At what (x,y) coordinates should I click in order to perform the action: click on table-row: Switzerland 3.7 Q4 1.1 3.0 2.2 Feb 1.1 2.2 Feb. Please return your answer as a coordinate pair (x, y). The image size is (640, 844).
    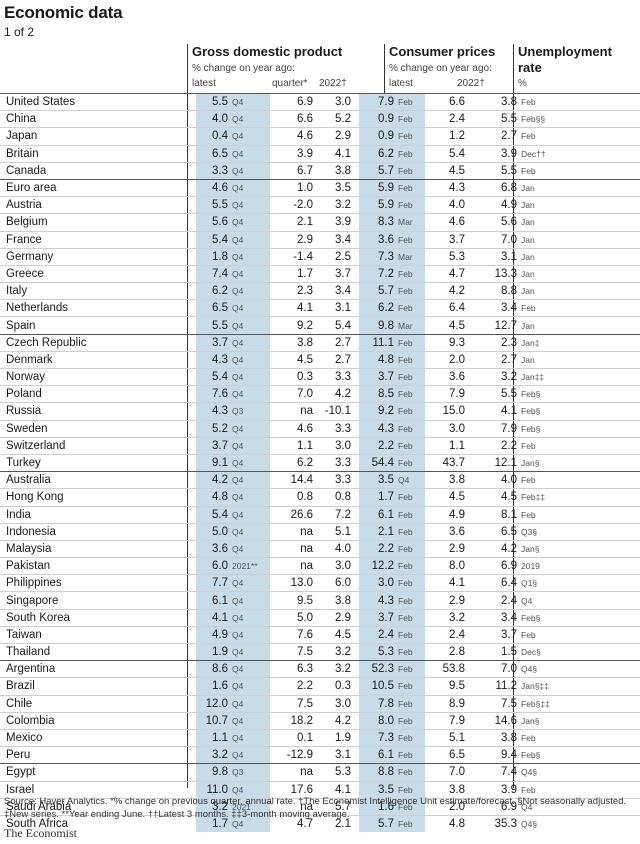
    Looking at the image, I should click on (320, 445).